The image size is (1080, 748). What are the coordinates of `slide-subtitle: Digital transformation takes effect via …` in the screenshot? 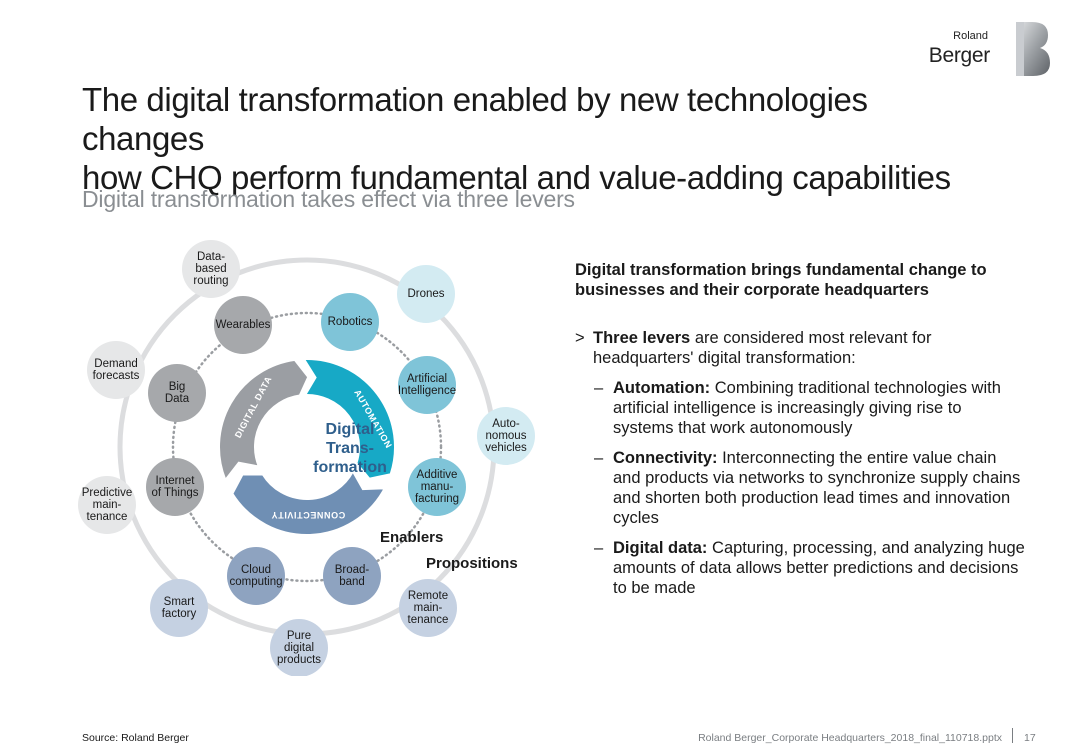 It's located at (328, 199).